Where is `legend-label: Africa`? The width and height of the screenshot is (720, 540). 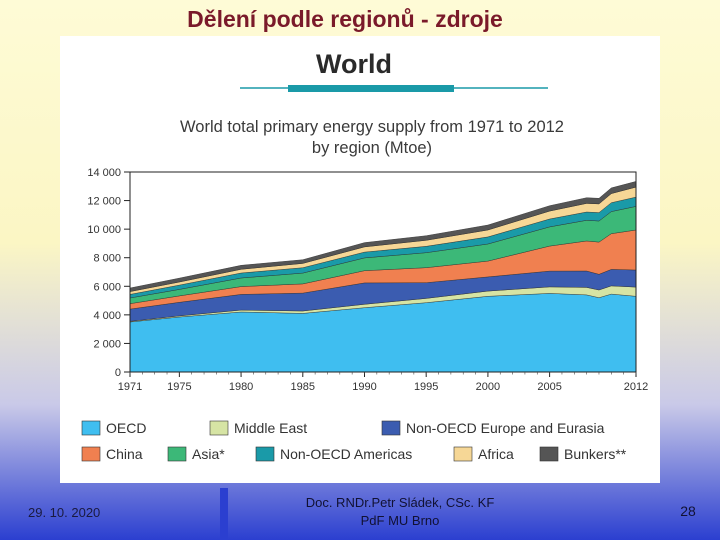 legend-label: Africa is located at coordinates (496, 454).